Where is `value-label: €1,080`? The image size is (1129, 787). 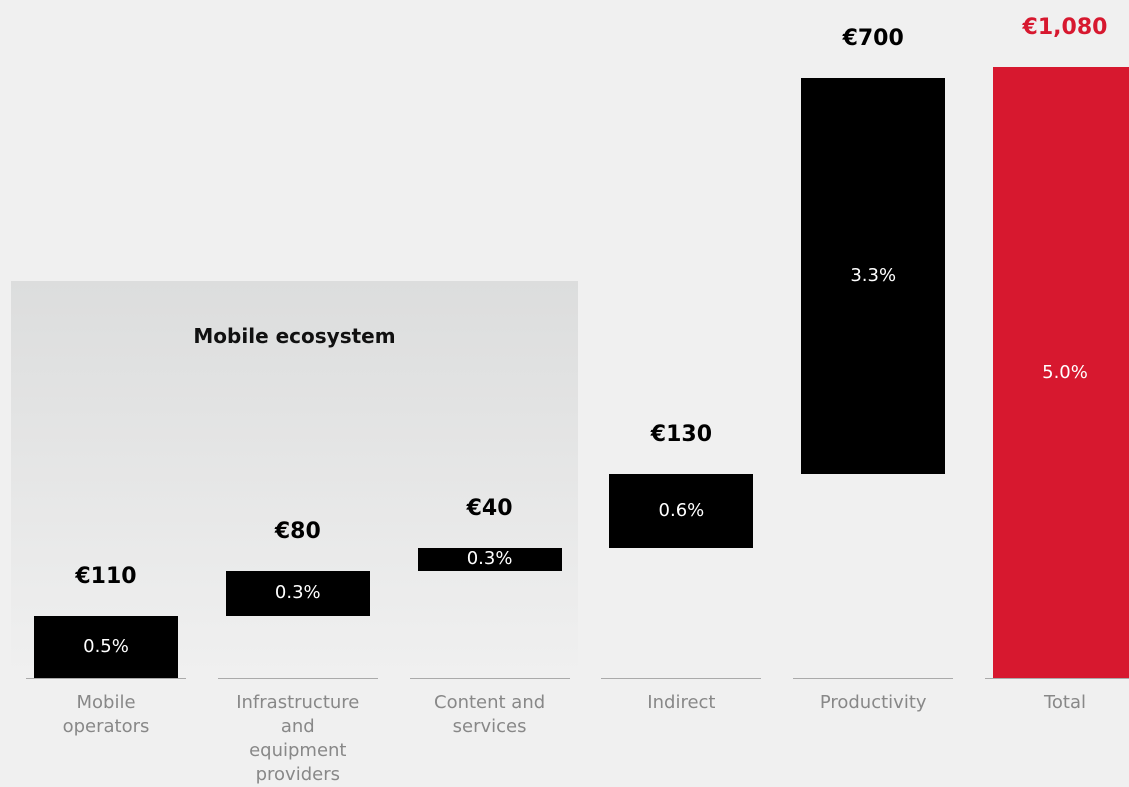
value-label: €1,080 is located at coordinates (1065, 27).